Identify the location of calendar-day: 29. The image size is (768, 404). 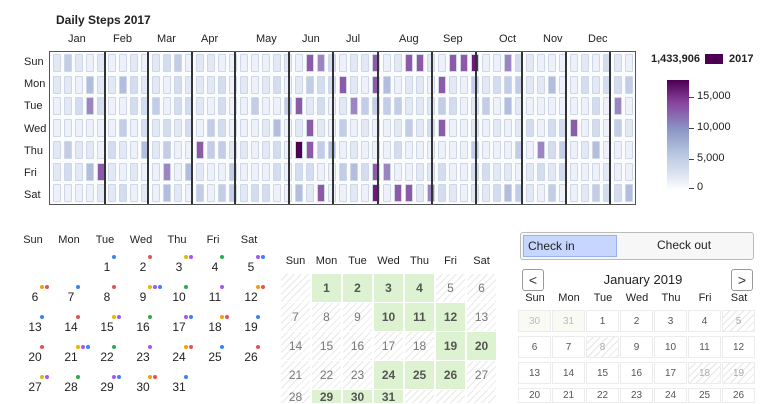
(107, 387).